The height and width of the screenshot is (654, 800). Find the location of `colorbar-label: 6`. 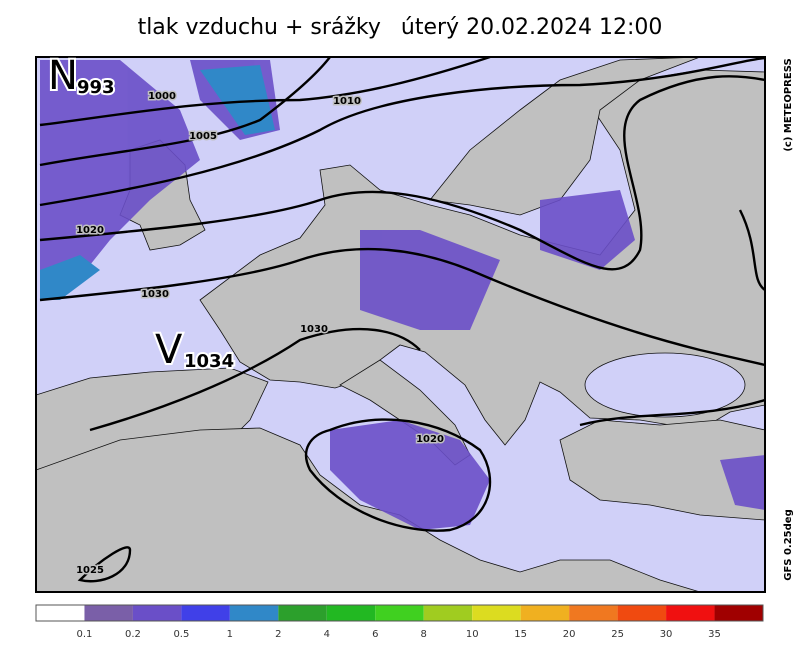

colorbar-label: 6 is located at coordinates (375, 634).